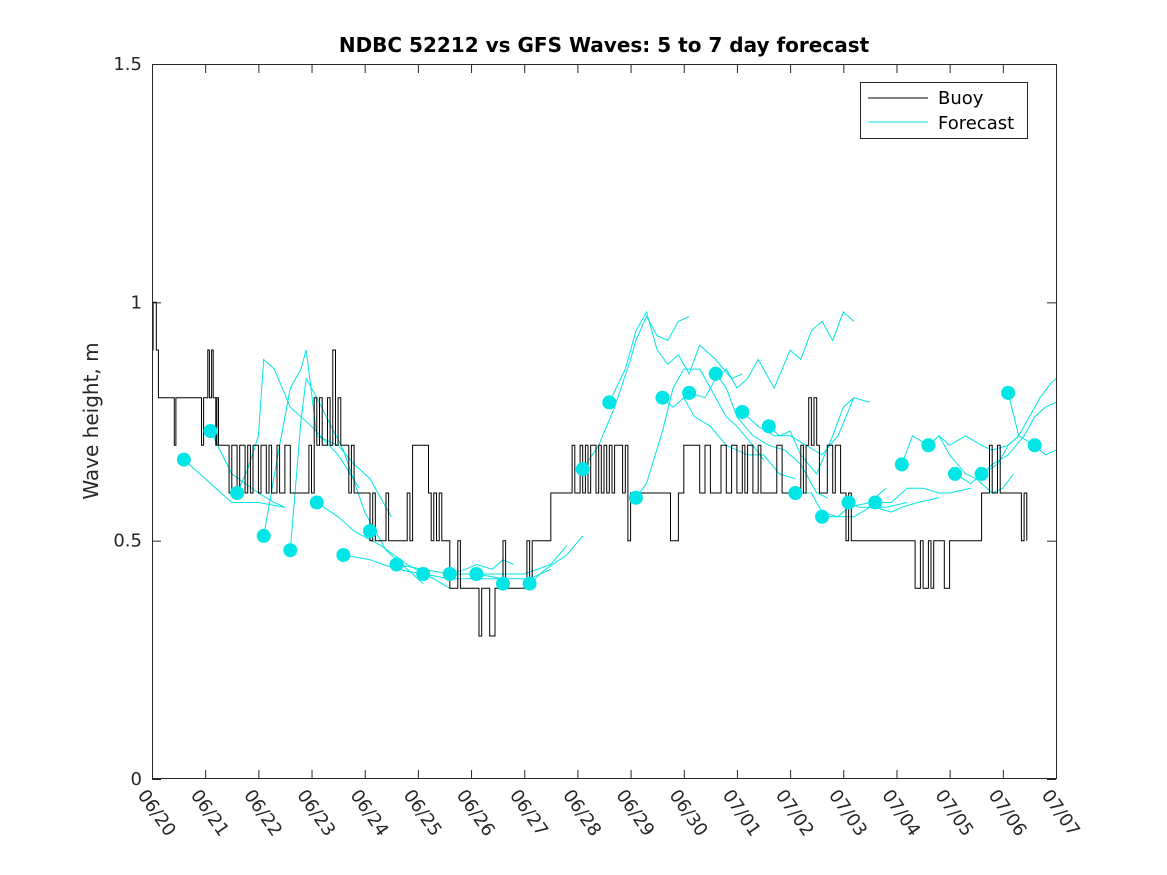 Image resolution: width=1167 pixels, height=875 pixels. What do you see at coordinates (91, 420) in the screenshot?
I see `y-axis-label: Wave height, m` at bounding box center [91, 420].